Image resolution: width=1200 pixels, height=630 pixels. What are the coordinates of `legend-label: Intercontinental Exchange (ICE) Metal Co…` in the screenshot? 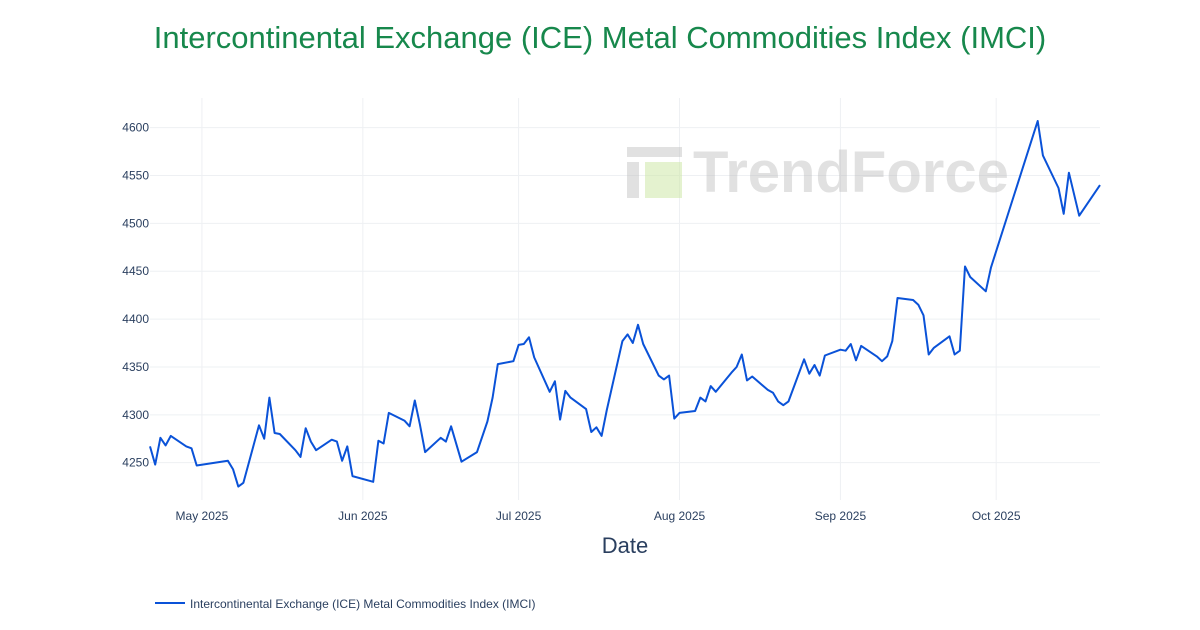 It's located at (362, 604).